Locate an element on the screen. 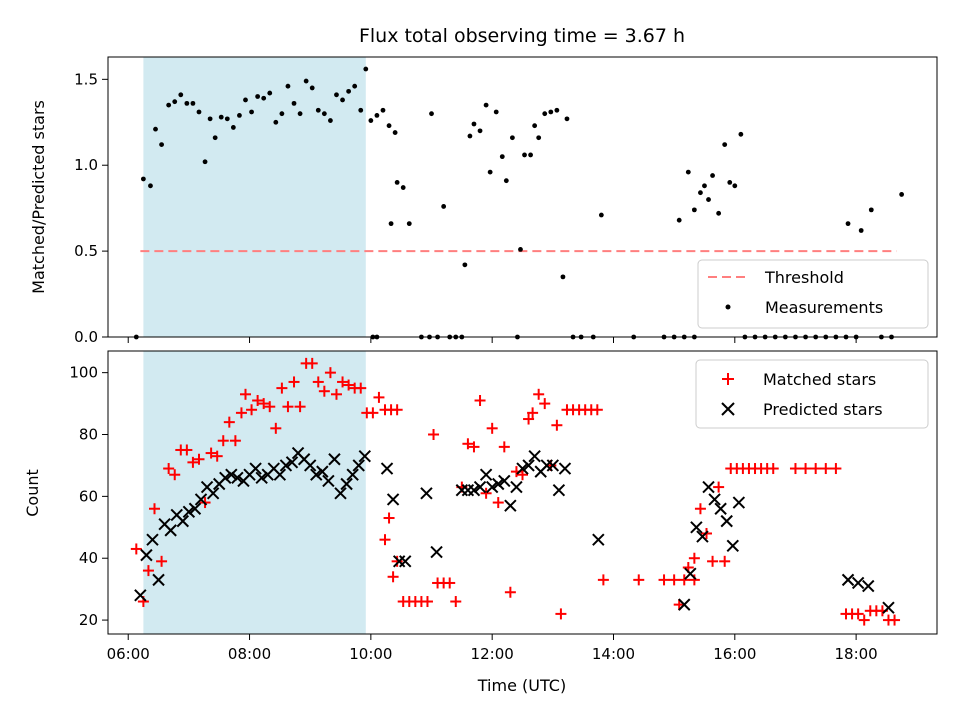 The width and height of the screenshot is (960, 720). x-tick-label: 14:00 is located at coordinates (613, 654).